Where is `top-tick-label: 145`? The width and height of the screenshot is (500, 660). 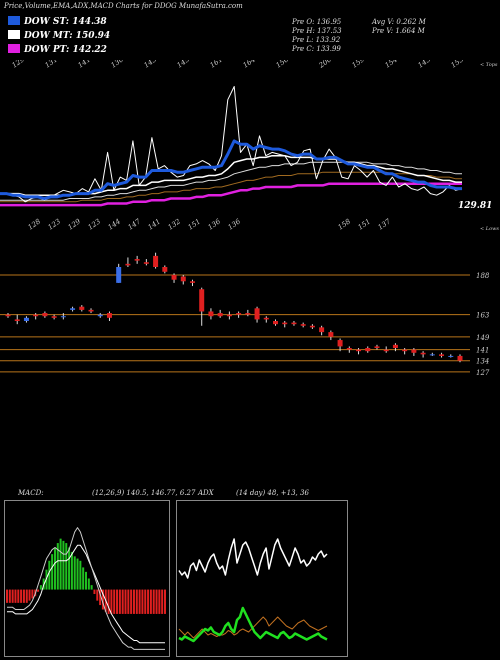 top-tick-label: 145 is located at coordinates (184, 65).